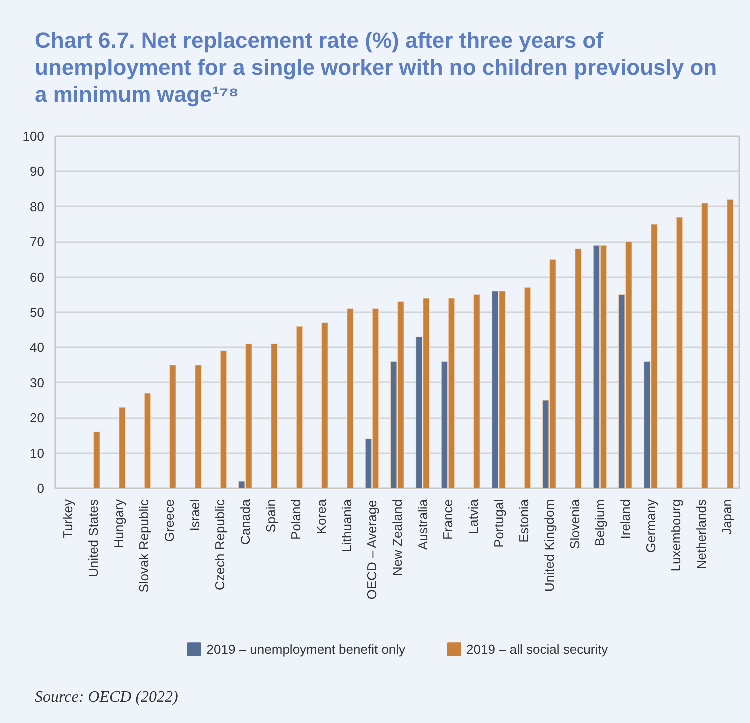 Image resolution: width=750 pixels, height=723 pixels. I want to click on x-tick-label: Hungary, so click(118, 524).